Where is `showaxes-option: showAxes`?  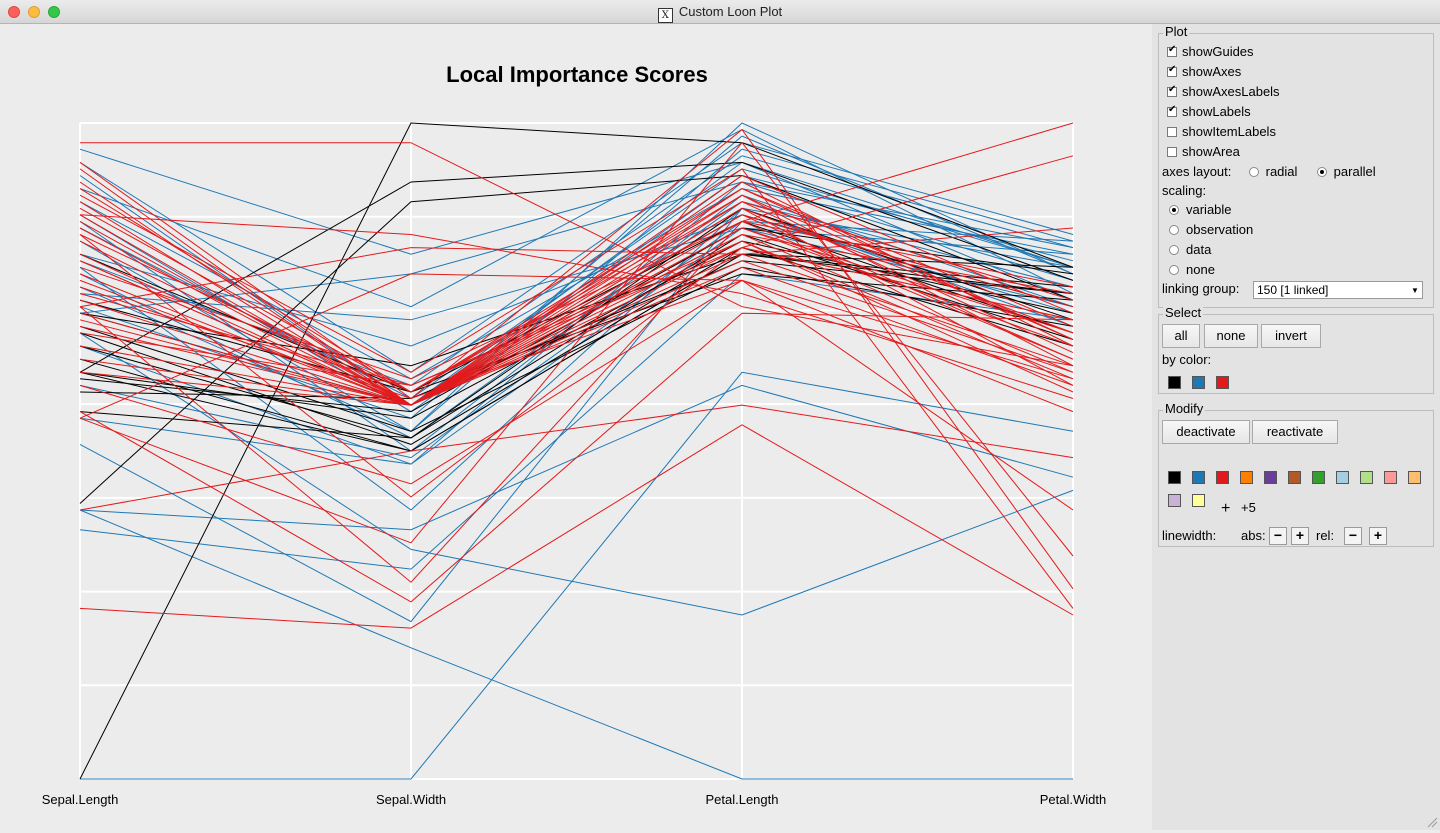 showaxes-option: showAxes is located at coordinates (1204, 71).